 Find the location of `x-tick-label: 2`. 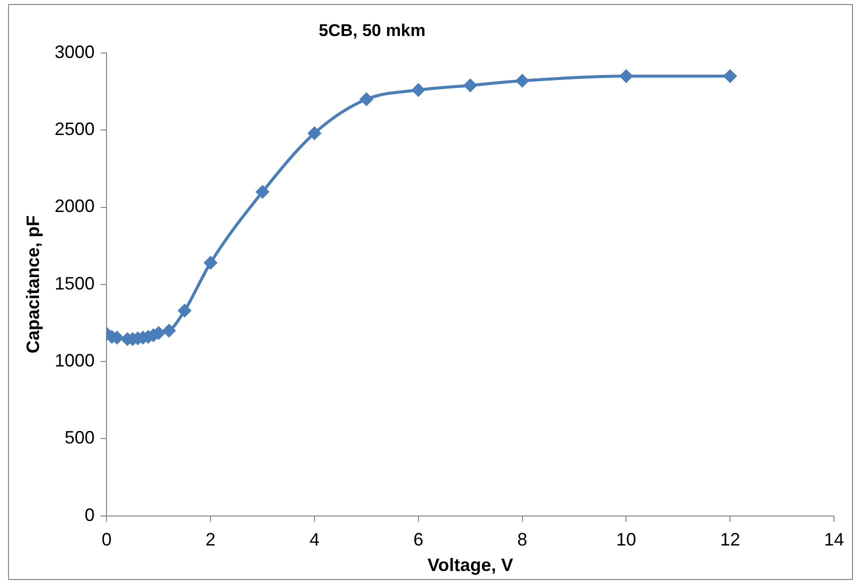

x-tick-label: 2 is located at coordinates (211, 540).